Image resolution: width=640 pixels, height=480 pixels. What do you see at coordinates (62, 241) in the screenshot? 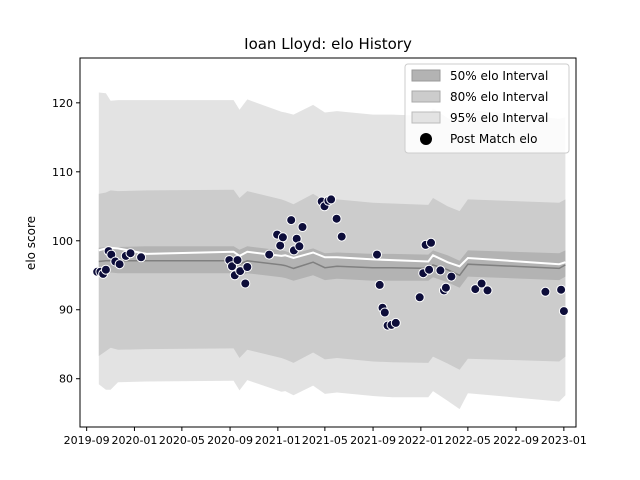
I see `y-tick-label-2: 100` at bounding box center [62, 241].